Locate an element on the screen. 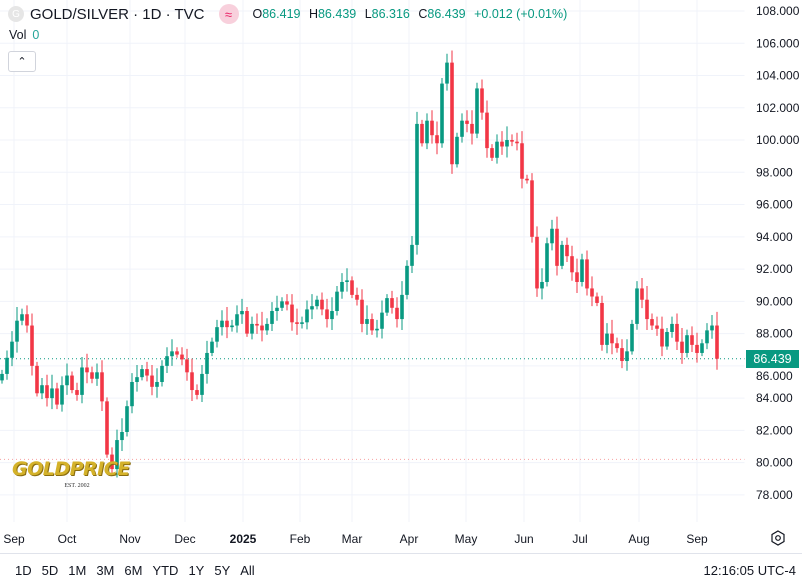  range-ytd: YTD is located at coordinates (165, 570).